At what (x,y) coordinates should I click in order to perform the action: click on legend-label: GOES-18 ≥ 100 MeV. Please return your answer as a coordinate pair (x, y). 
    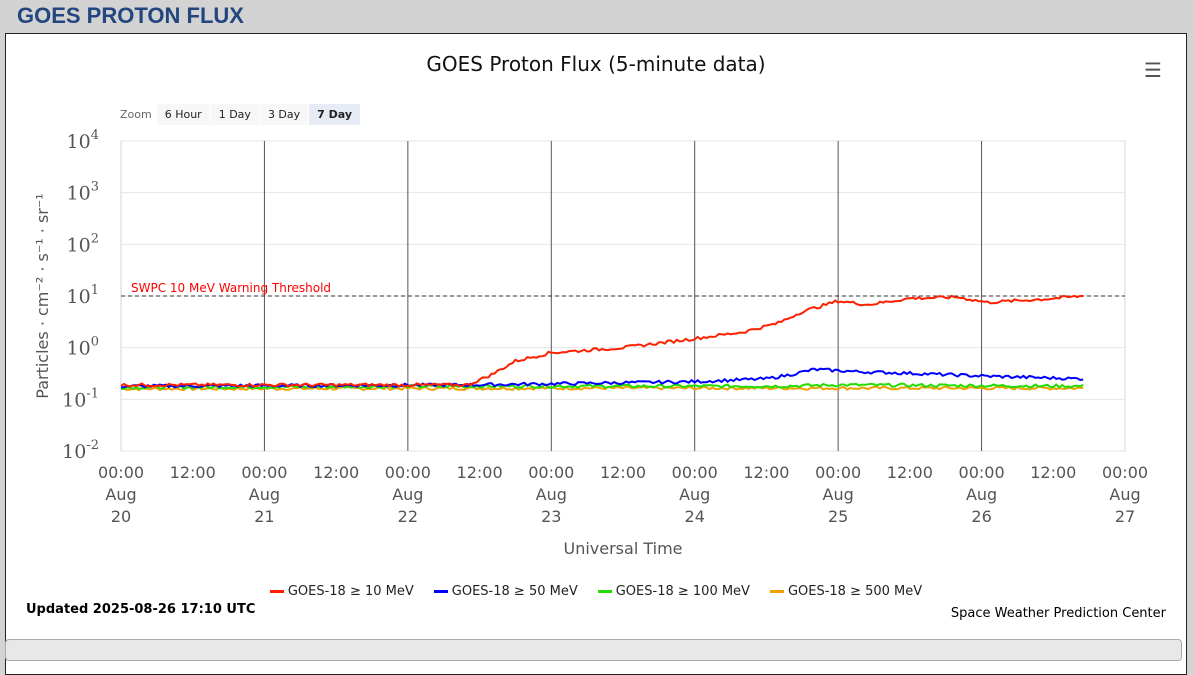
    Looking at the image, I should click on (682, 591).